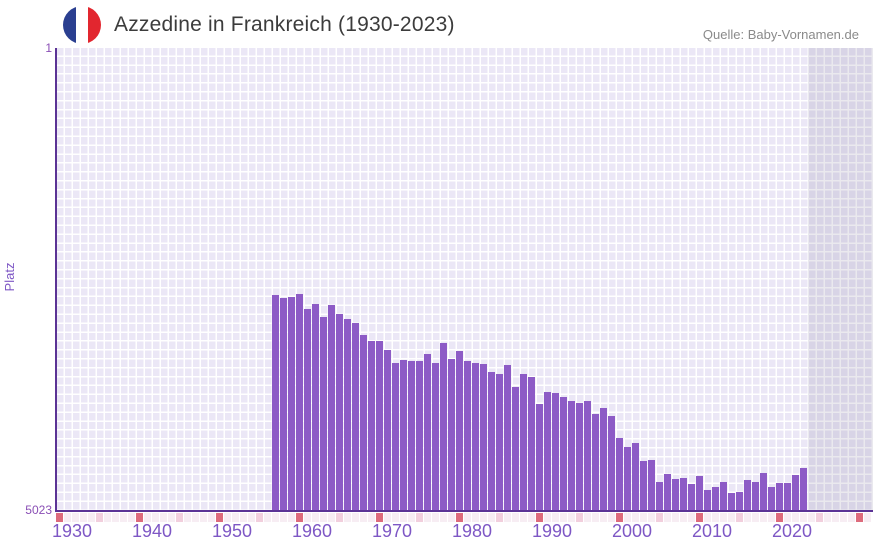 Image resolution: width=873 pixels, height=552 pixels. What do you see at coordinates (803, 488) in the screenshot?
I see `bar-2023` at bounding box center [803, 488].